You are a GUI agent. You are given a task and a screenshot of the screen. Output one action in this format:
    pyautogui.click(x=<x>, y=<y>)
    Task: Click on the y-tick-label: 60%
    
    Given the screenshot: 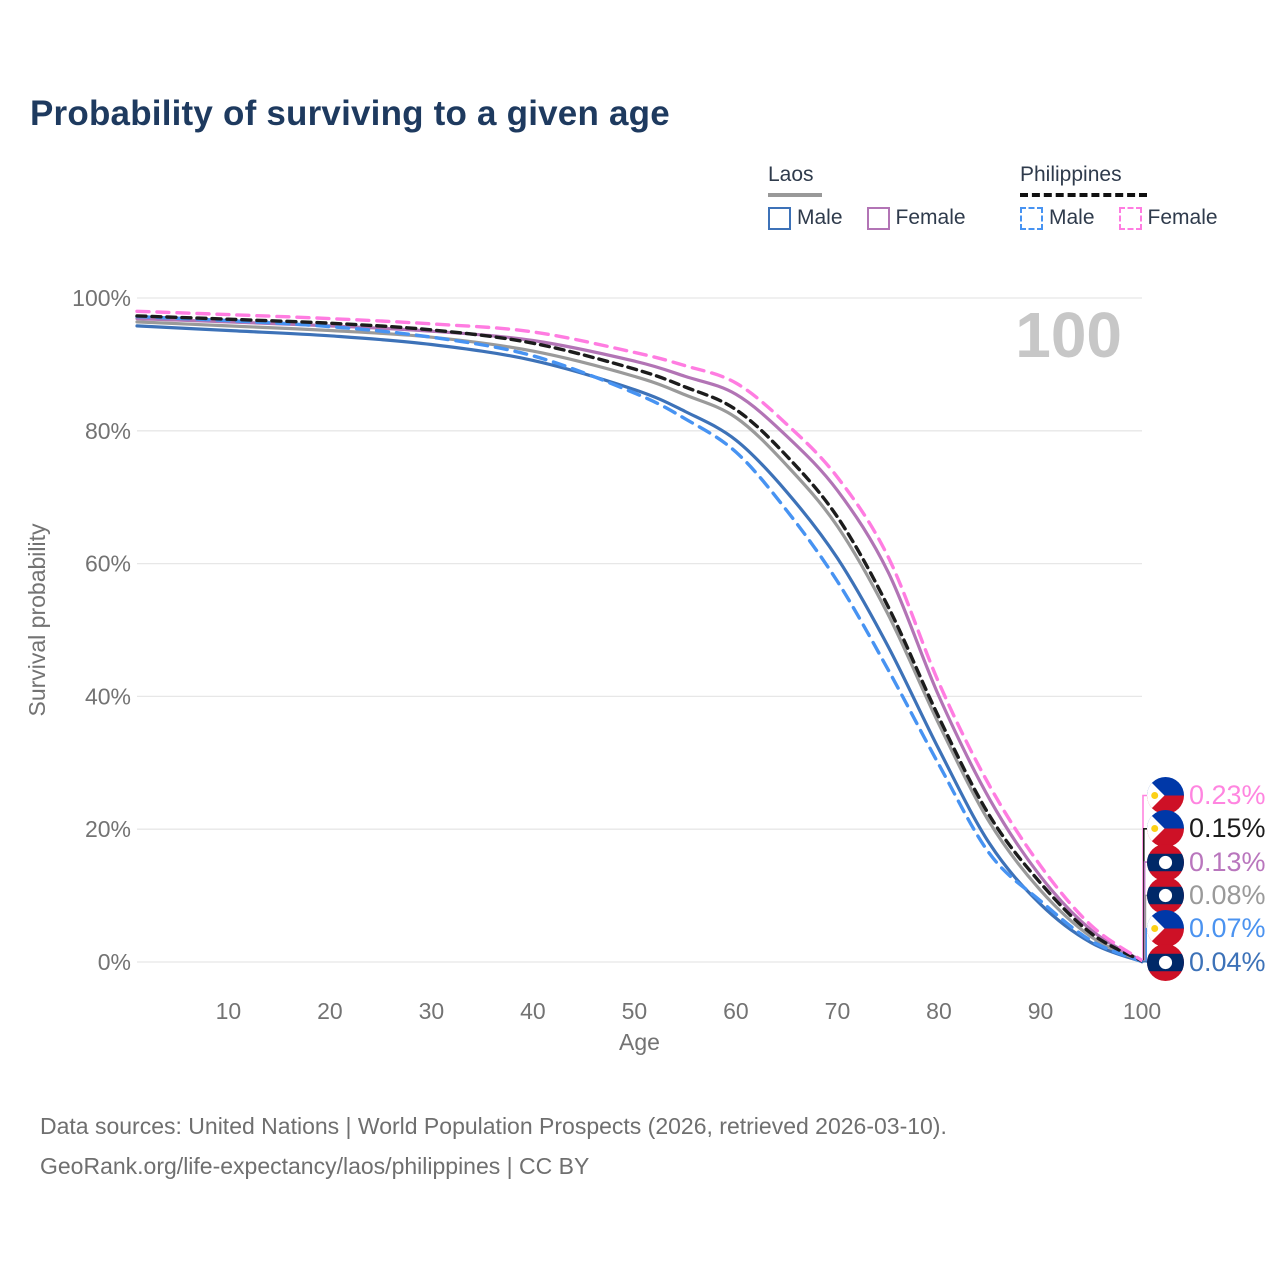 What is the action you would take?
    pyautogui.click(x=108, y=564)
    